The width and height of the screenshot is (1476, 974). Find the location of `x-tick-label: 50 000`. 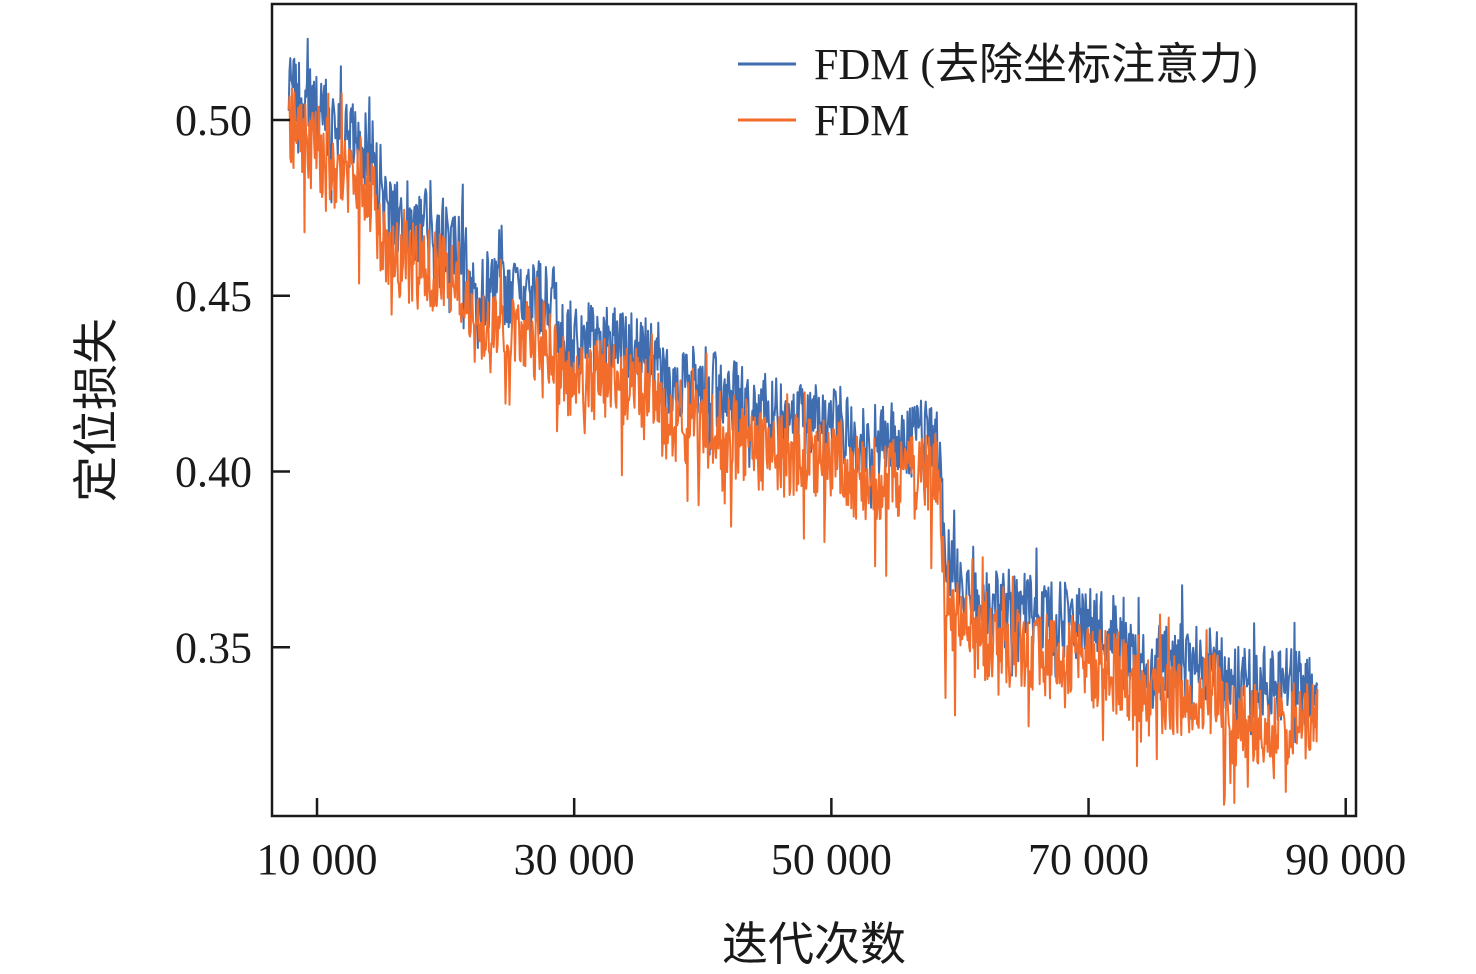

x-tick-label: 50 000 is located at coordinates (831, 859).